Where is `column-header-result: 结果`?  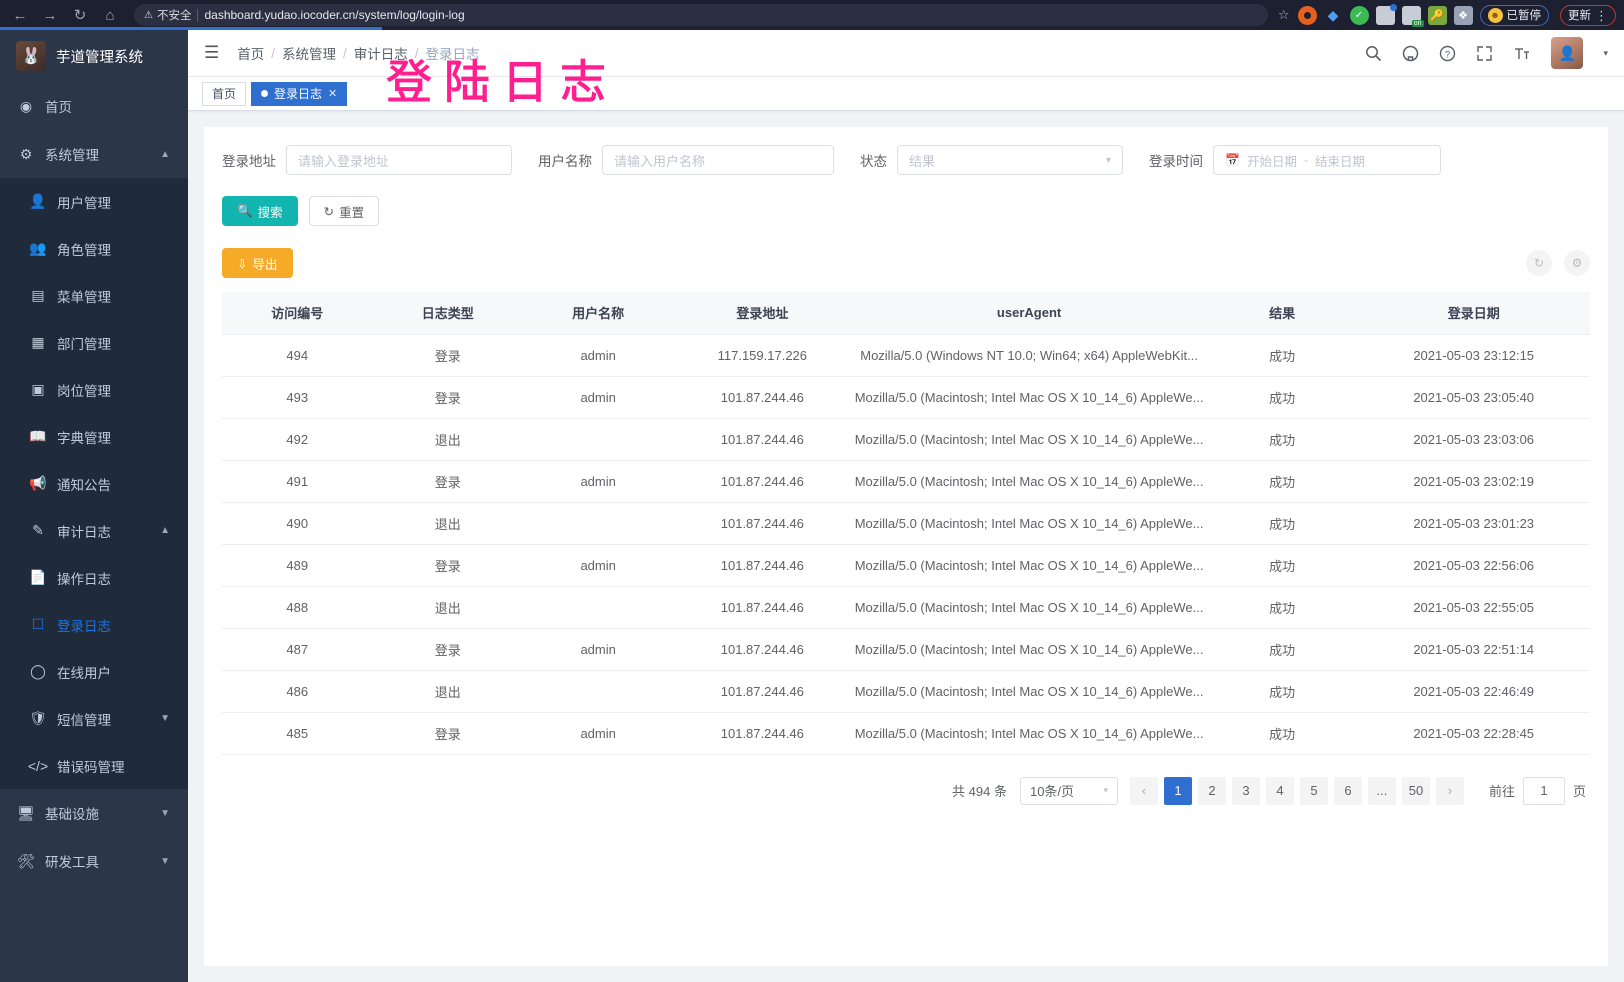 column-header-result: 结果 is located at coordinates (1282, 313).